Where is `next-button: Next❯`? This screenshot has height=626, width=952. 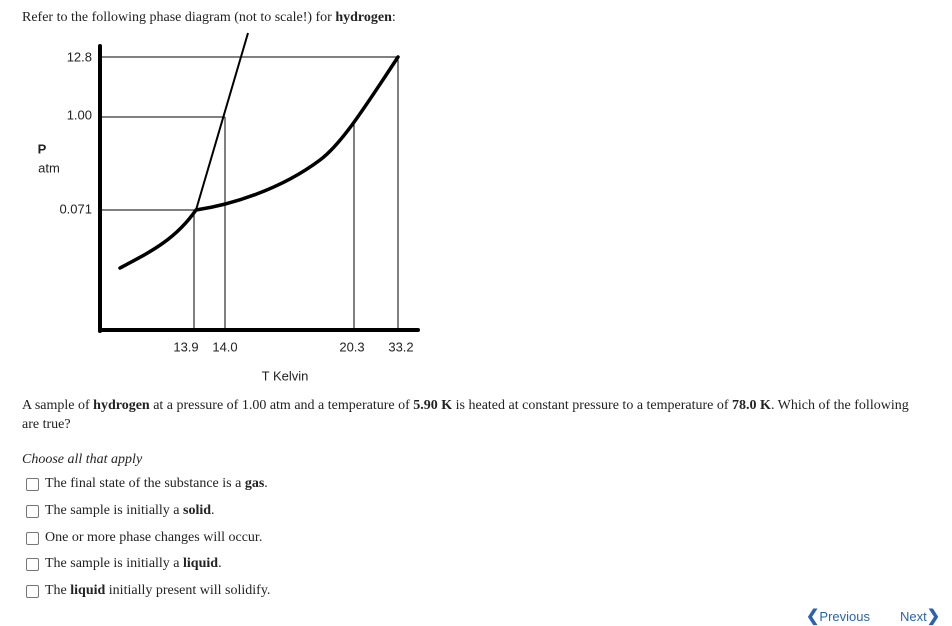 next-button: Next❯ is located at coordinates (920, 616).